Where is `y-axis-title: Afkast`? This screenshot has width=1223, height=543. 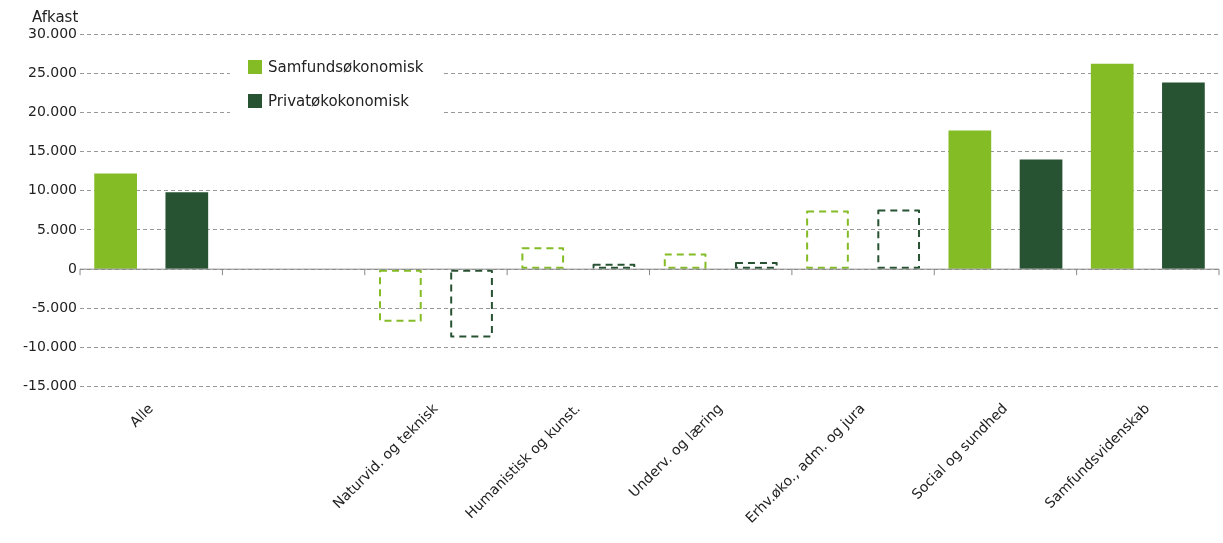 y-axis-title: Afkast is located at coordinates (55, 17).